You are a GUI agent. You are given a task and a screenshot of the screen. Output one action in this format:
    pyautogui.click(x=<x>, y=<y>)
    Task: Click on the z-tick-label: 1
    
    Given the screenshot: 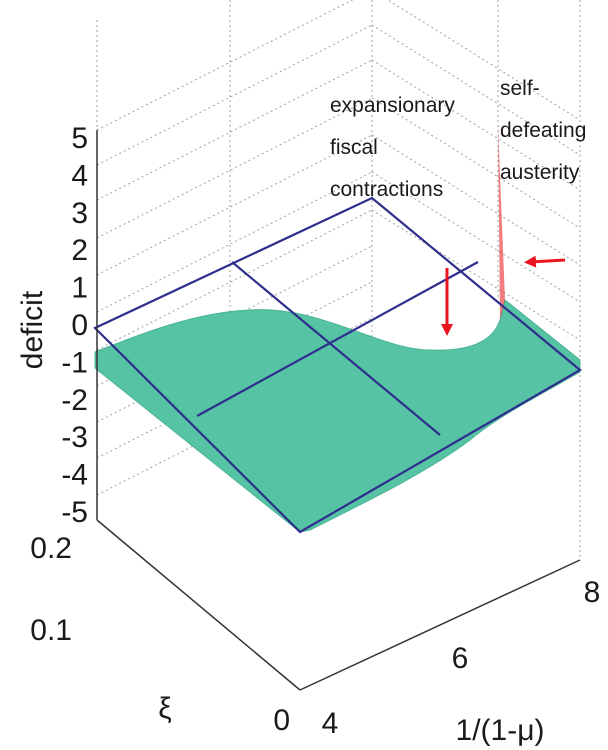 What is the action you would take?
    pyautogui.click(x=79, y=288)
    